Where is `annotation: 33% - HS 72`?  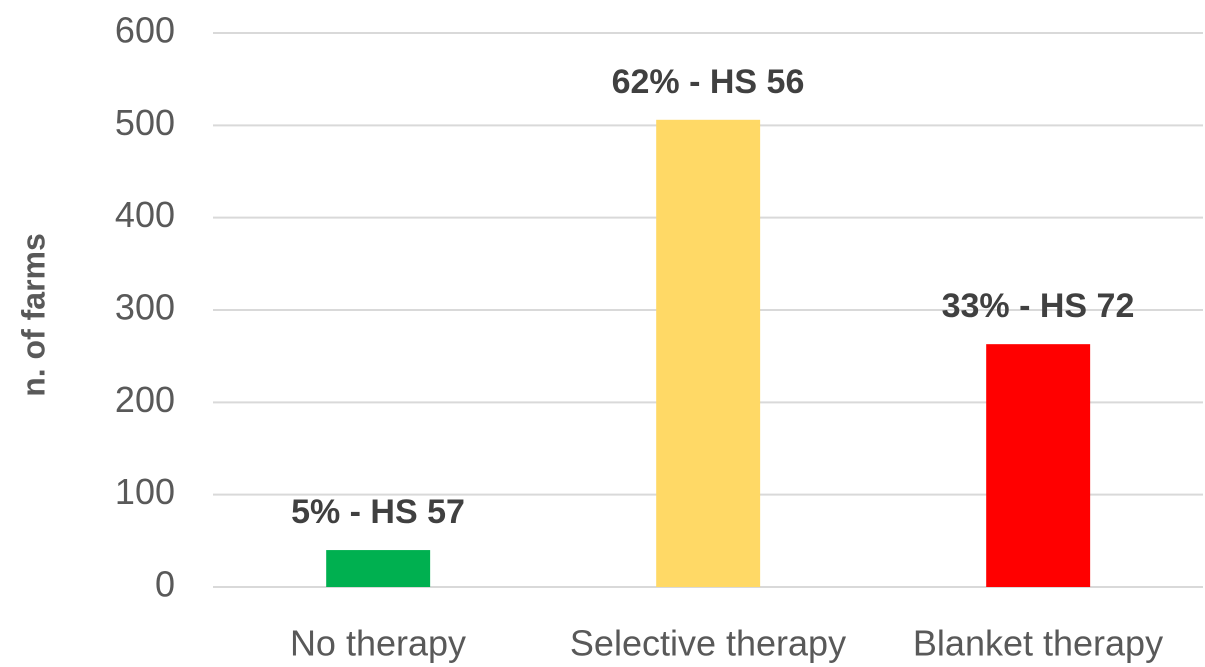 annotation: 33% - HS 72 is located at coordinates (1038, 306).